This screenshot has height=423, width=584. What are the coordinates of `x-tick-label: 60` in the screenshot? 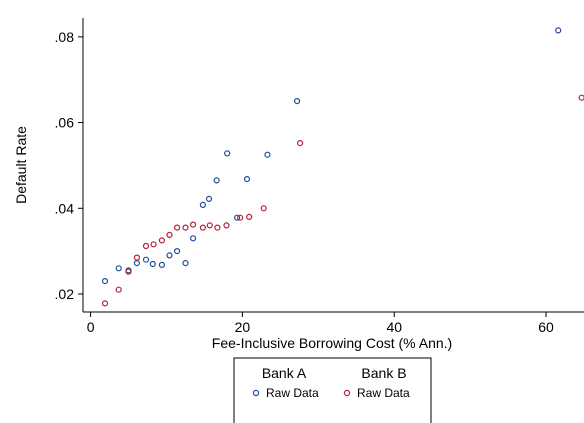 It's located at (546, 327).